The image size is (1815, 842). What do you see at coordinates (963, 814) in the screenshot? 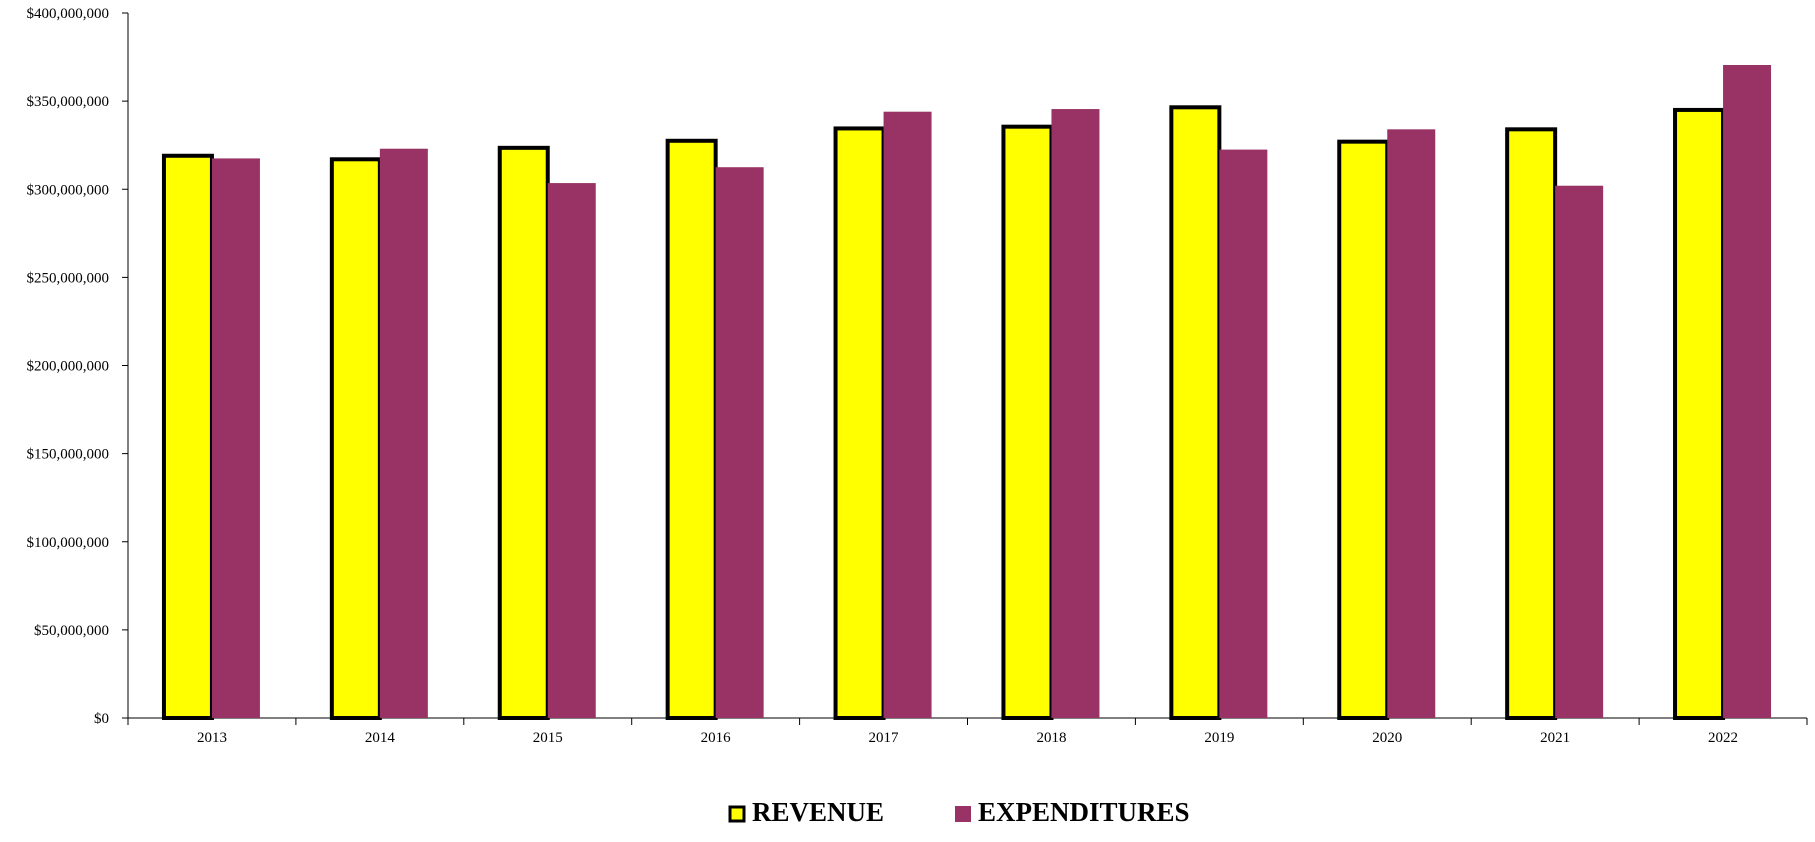
I see `legend-swatch-expenditures` at bounding box center [963, 814].